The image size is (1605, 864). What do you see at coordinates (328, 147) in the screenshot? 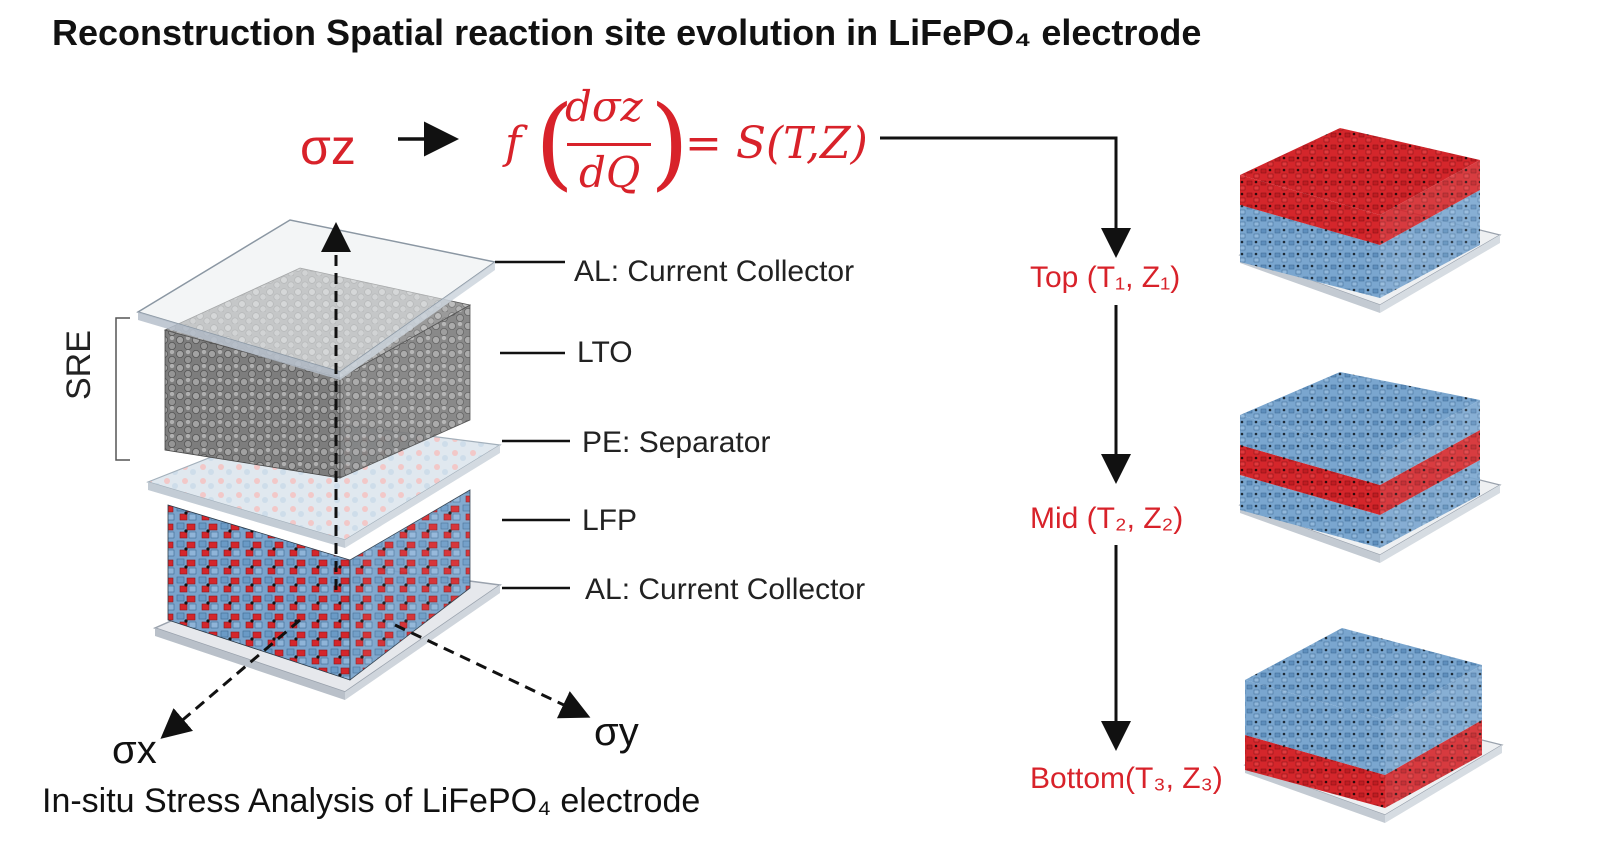
I see `sigma-z-label: σz` at bounding box center [328, 147].